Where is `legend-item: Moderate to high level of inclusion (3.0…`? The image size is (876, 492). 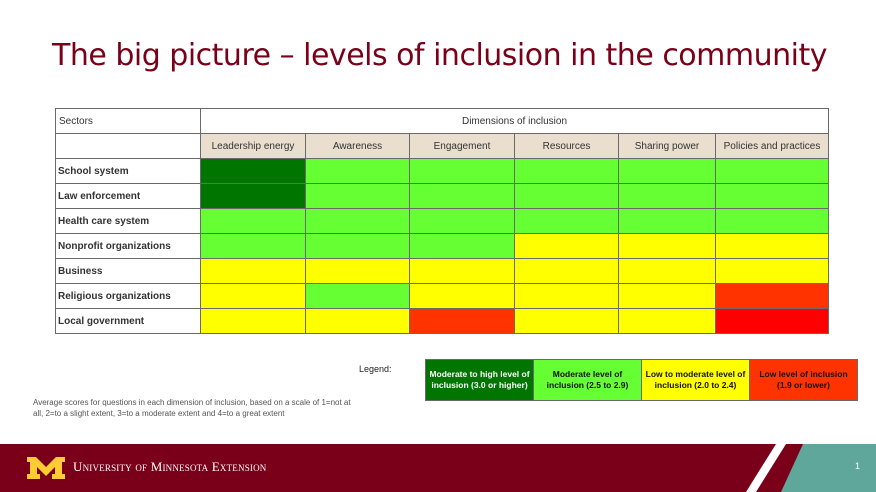 legend-item: Moderate to high level of inclusion (3.0… is located at coordinates (479, 380).